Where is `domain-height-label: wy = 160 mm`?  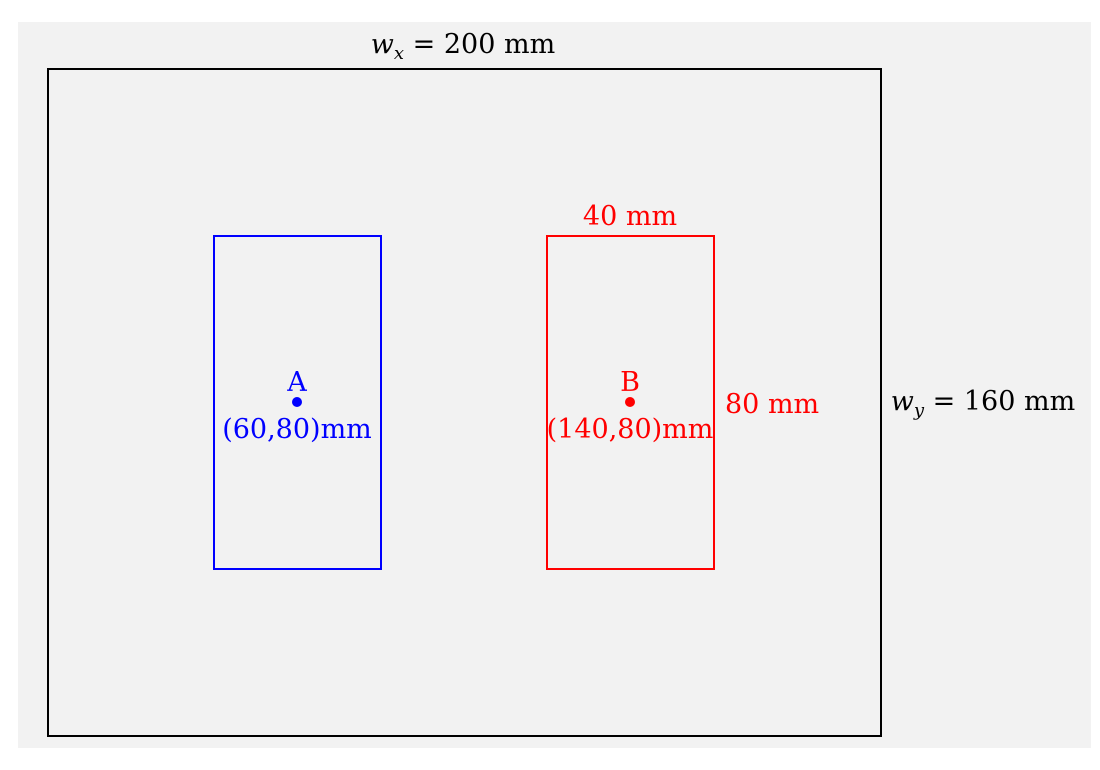 domain-height-label: wy = 160 mm is located at coordinates (983, 403).